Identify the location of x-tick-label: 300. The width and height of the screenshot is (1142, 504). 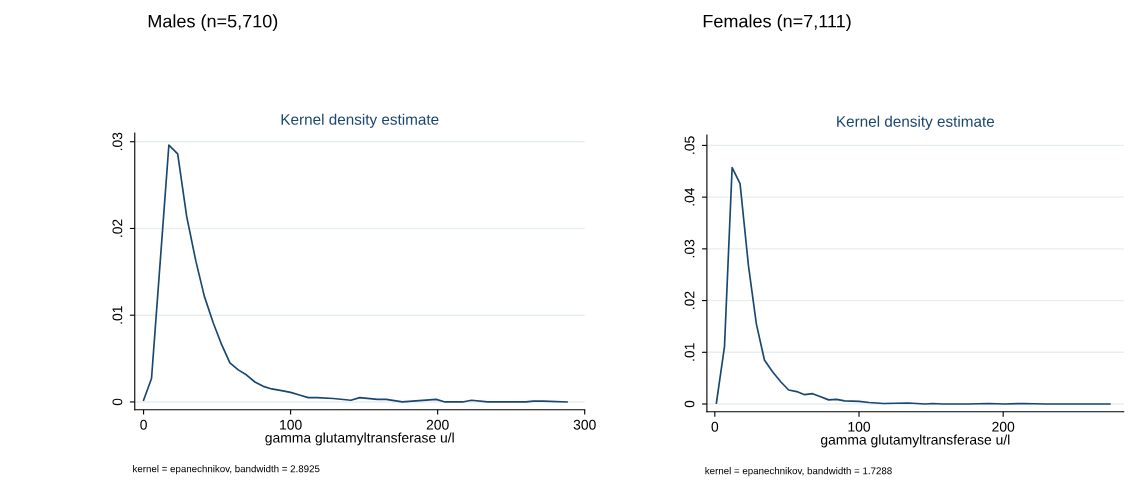
(584, 424).